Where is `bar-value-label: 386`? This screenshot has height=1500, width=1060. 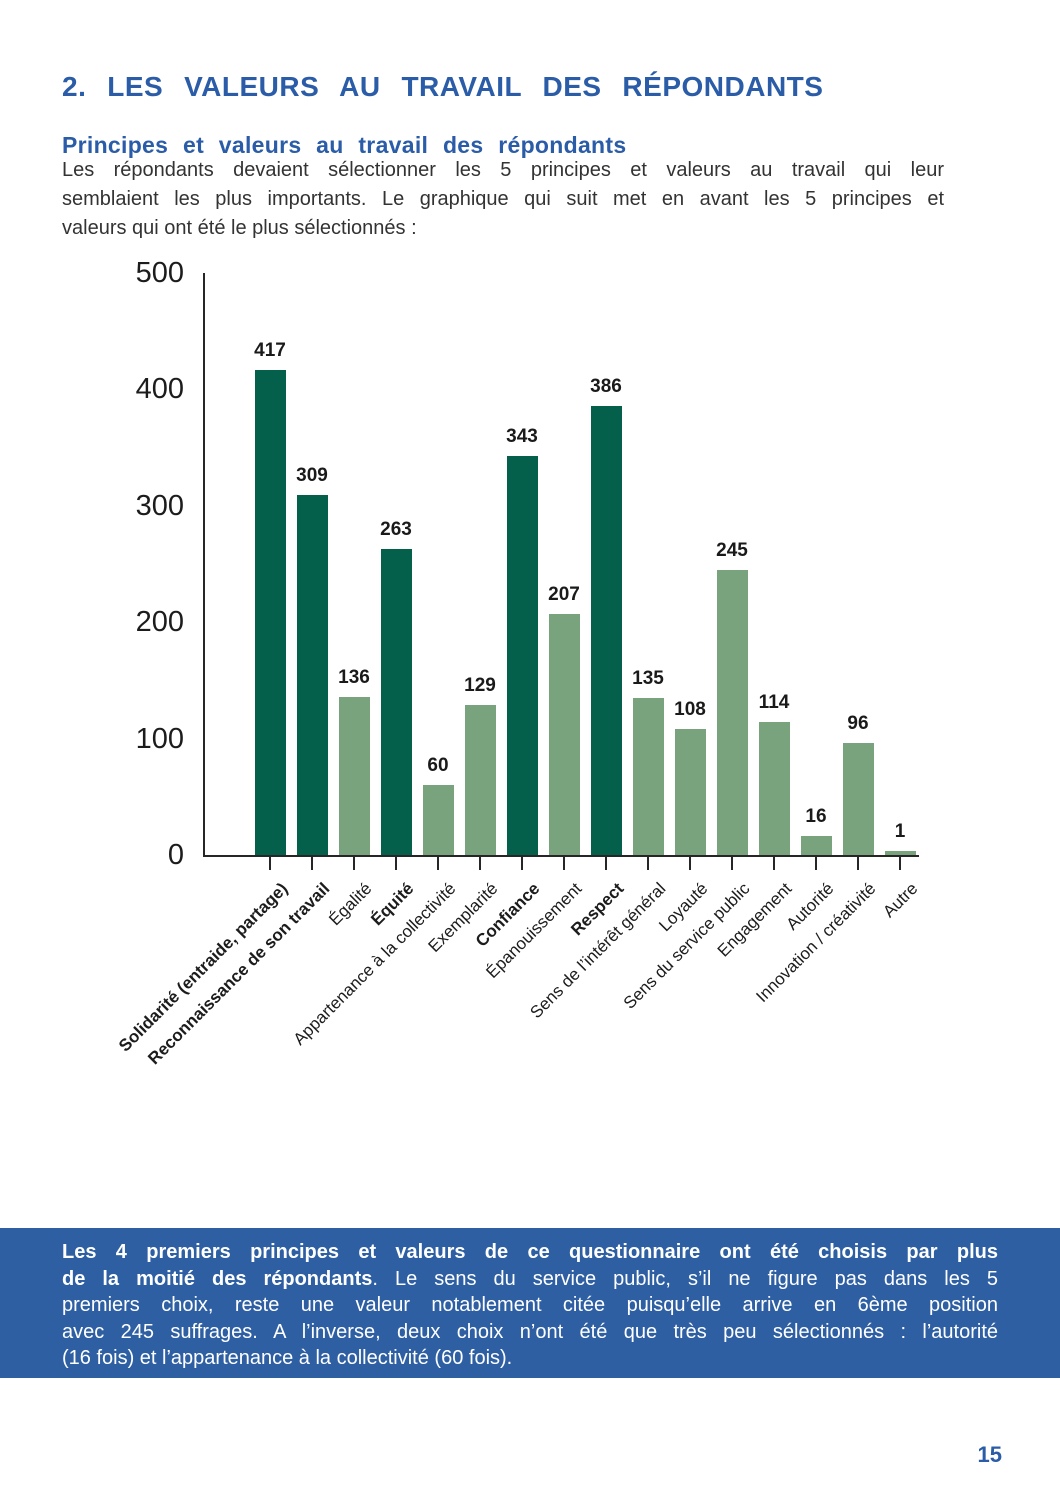 bar-value-label: 386 is located at coordinates (606, 386).